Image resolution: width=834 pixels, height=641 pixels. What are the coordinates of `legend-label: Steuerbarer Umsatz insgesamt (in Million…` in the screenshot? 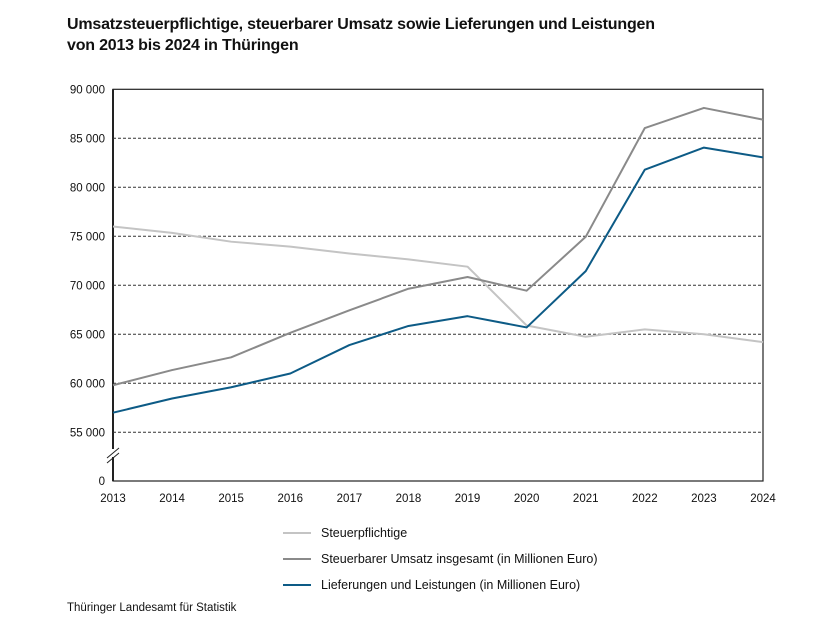 It's located at (459, 559).